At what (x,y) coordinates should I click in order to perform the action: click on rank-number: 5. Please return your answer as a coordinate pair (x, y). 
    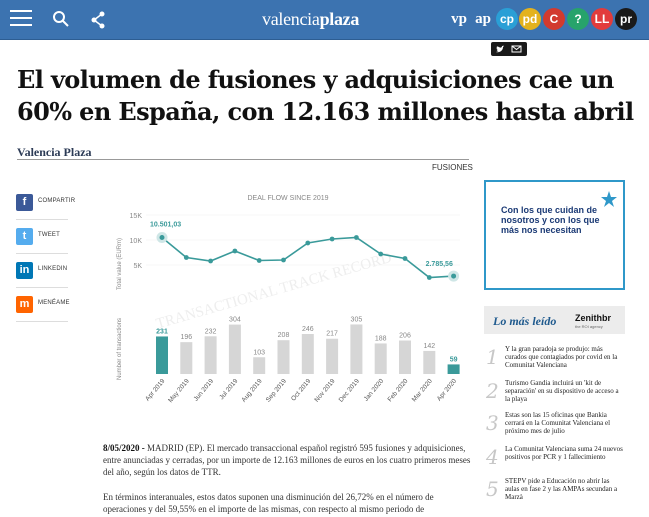
    Looking at the image, I should click on (492, 489).